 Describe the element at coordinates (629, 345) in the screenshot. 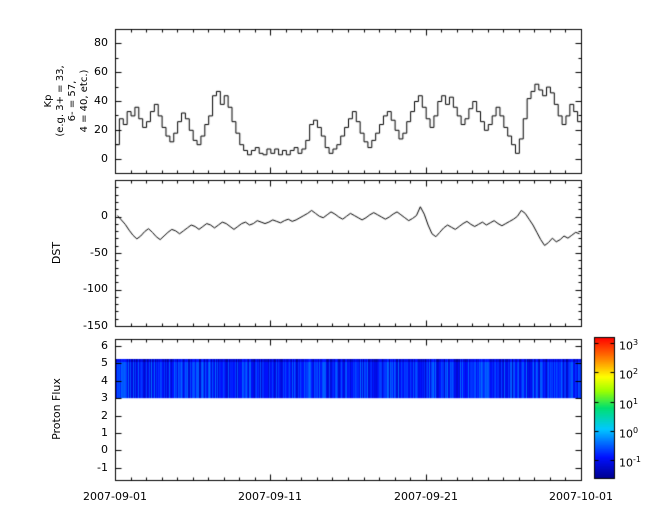

I see `colorbar-tick-label: 10³` at that location.